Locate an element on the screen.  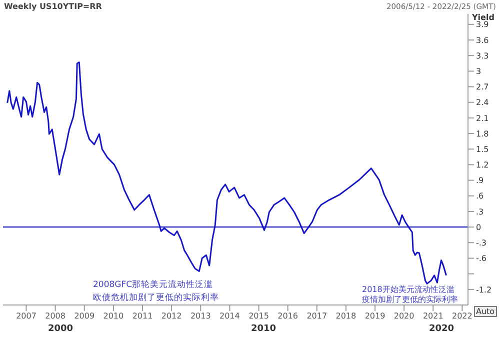
x-tick-label: 2011 is located at coordinates (142, 316).